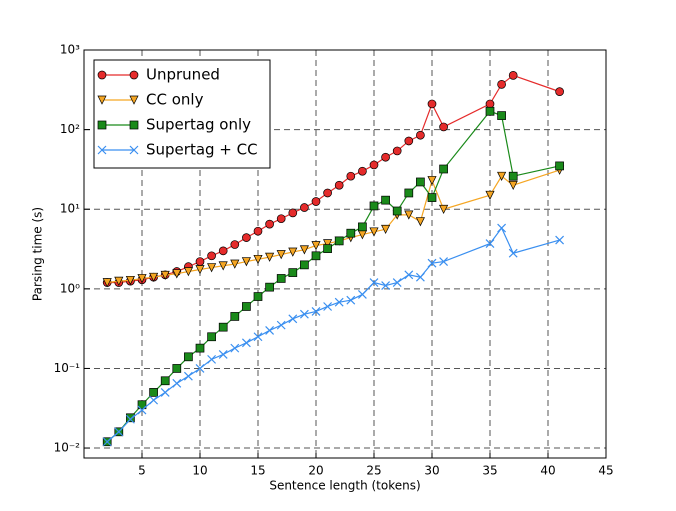 This screenshot has height=511, width=676. Describe the element at coordinates (175, 100) in the screenshot. I see `legend-label: CC only` at that location.